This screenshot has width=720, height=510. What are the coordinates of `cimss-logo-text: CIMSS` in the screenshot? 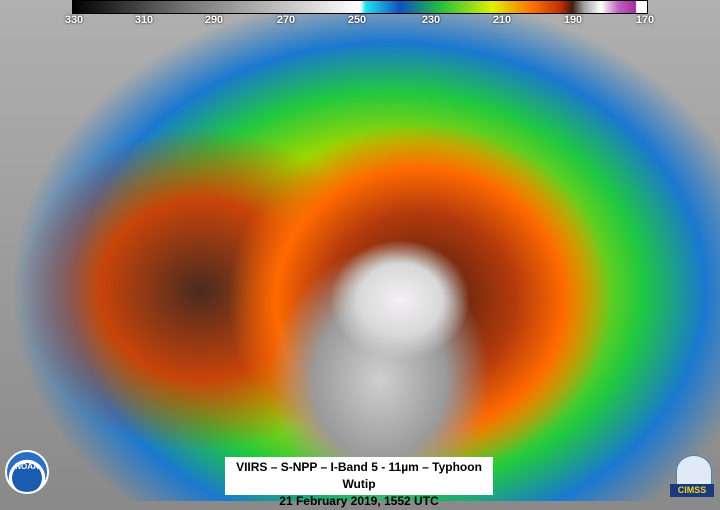 It's located at (692, 490).